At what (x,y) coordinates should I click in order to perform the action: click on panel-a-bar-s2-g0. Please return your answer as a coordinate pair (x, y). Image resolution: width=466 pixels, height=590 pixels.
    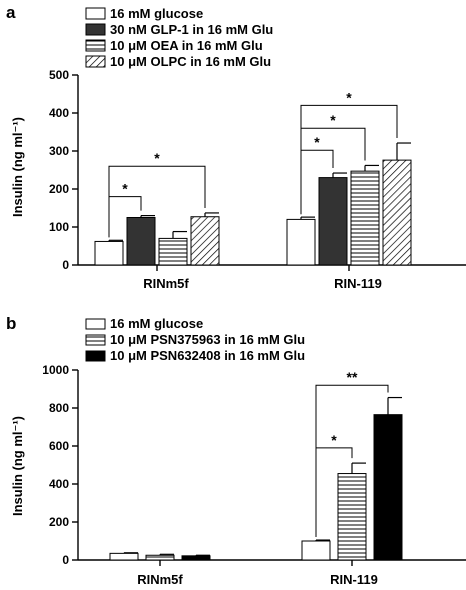
    Looking at the image, I should click on (173, 251).